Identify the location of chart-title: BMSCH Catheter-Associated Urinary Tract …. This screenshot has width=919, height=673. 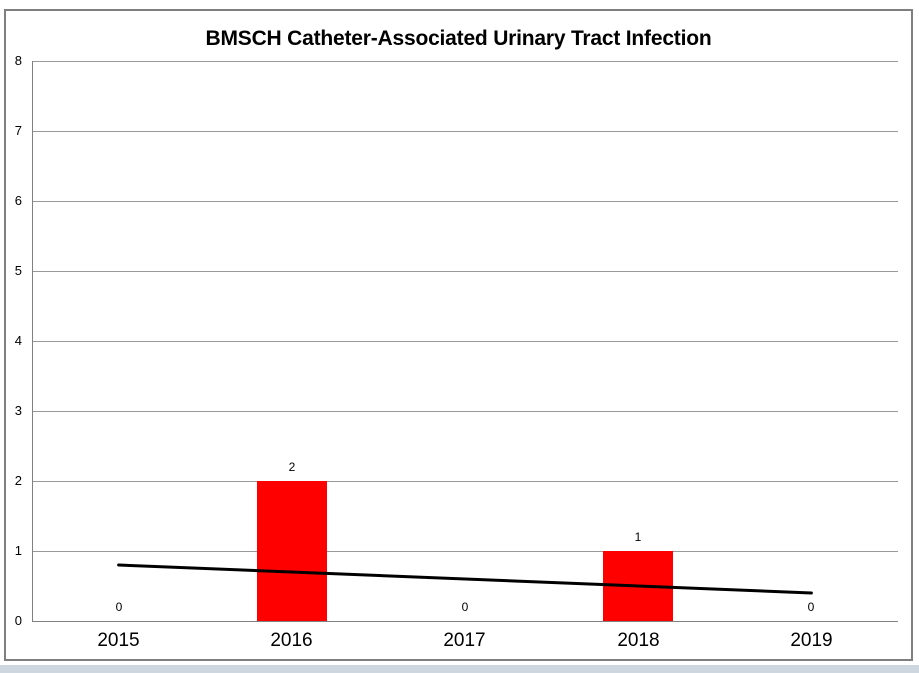
(458, 38).